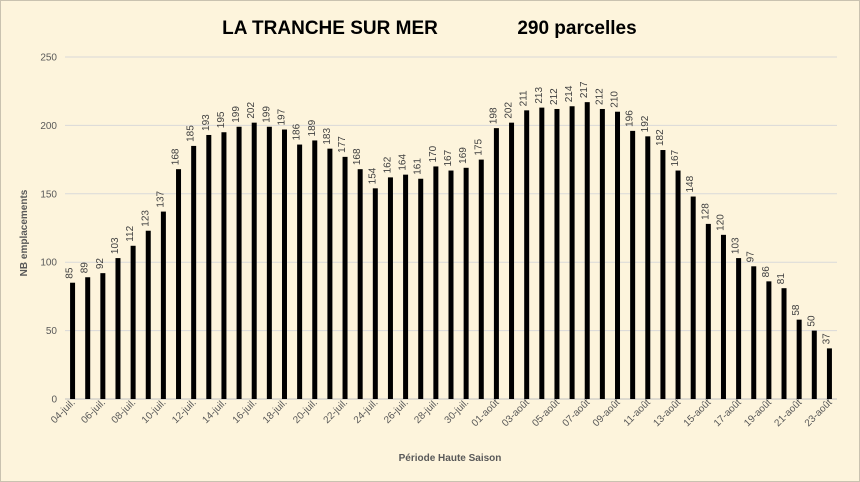 This screenshot has width=860, height=482. What do you see at coordinates (758, 413) in the screenshot?
I see `x-tick-label: 19-août` at bounding box center [758, 413].